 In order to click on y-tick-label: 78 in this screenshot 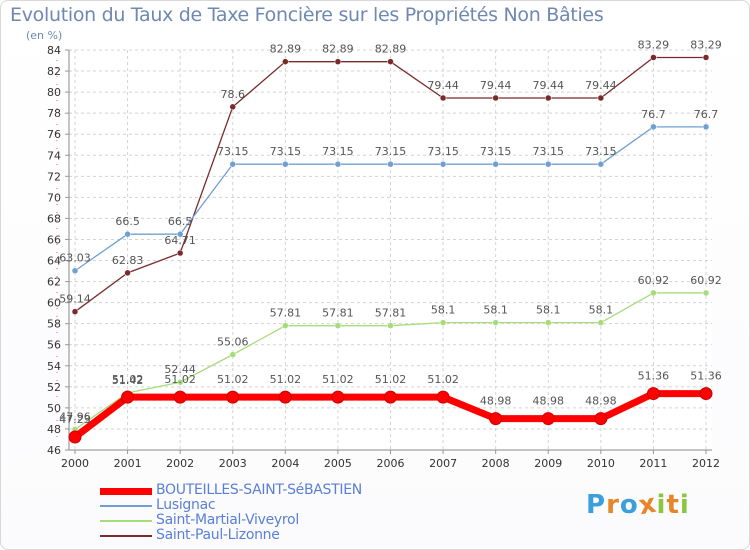, I will do `click(54, 113)`.